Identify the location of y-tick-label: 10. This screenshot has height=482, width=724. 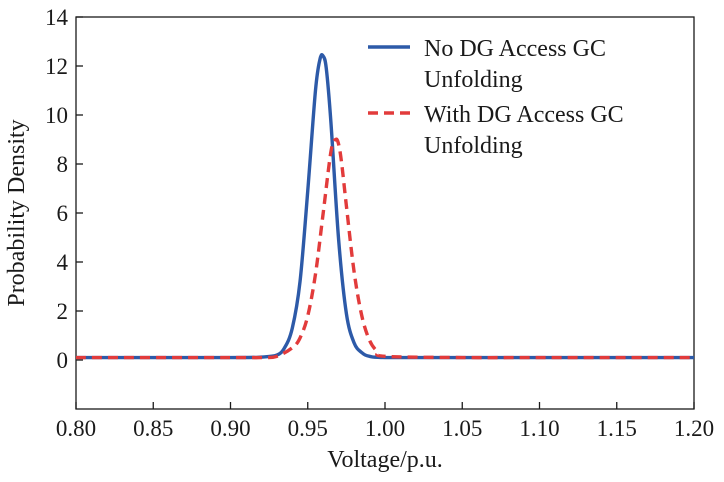
(56, 115).